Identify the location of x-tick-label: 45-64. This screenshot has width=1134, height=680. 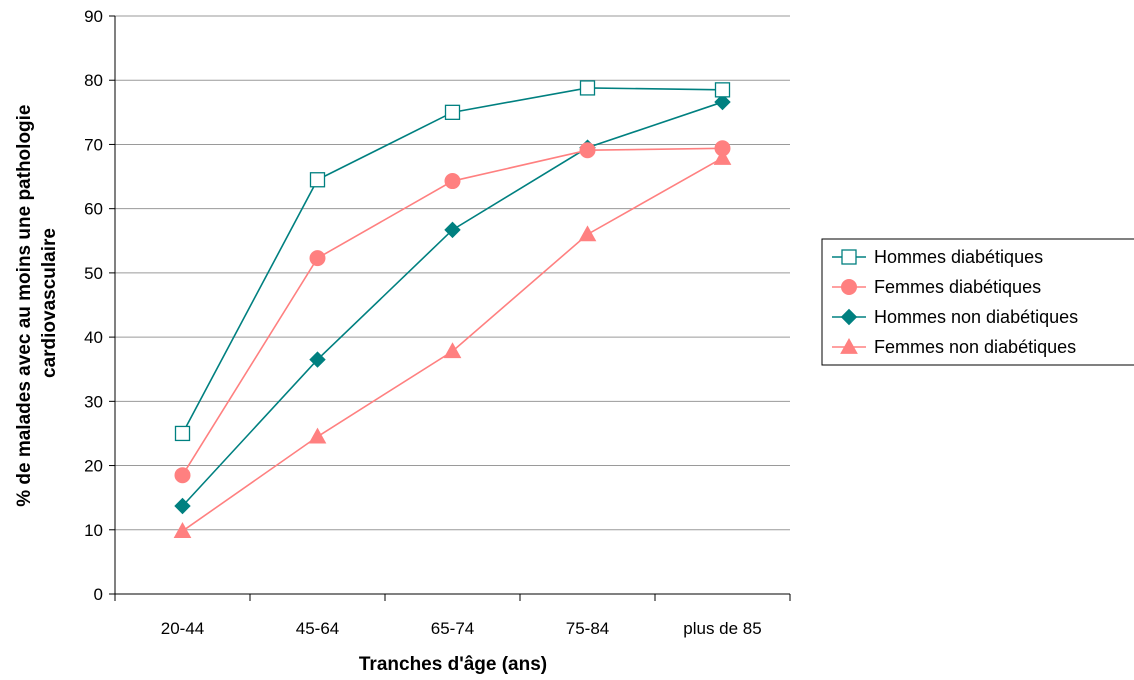
(317, 628).